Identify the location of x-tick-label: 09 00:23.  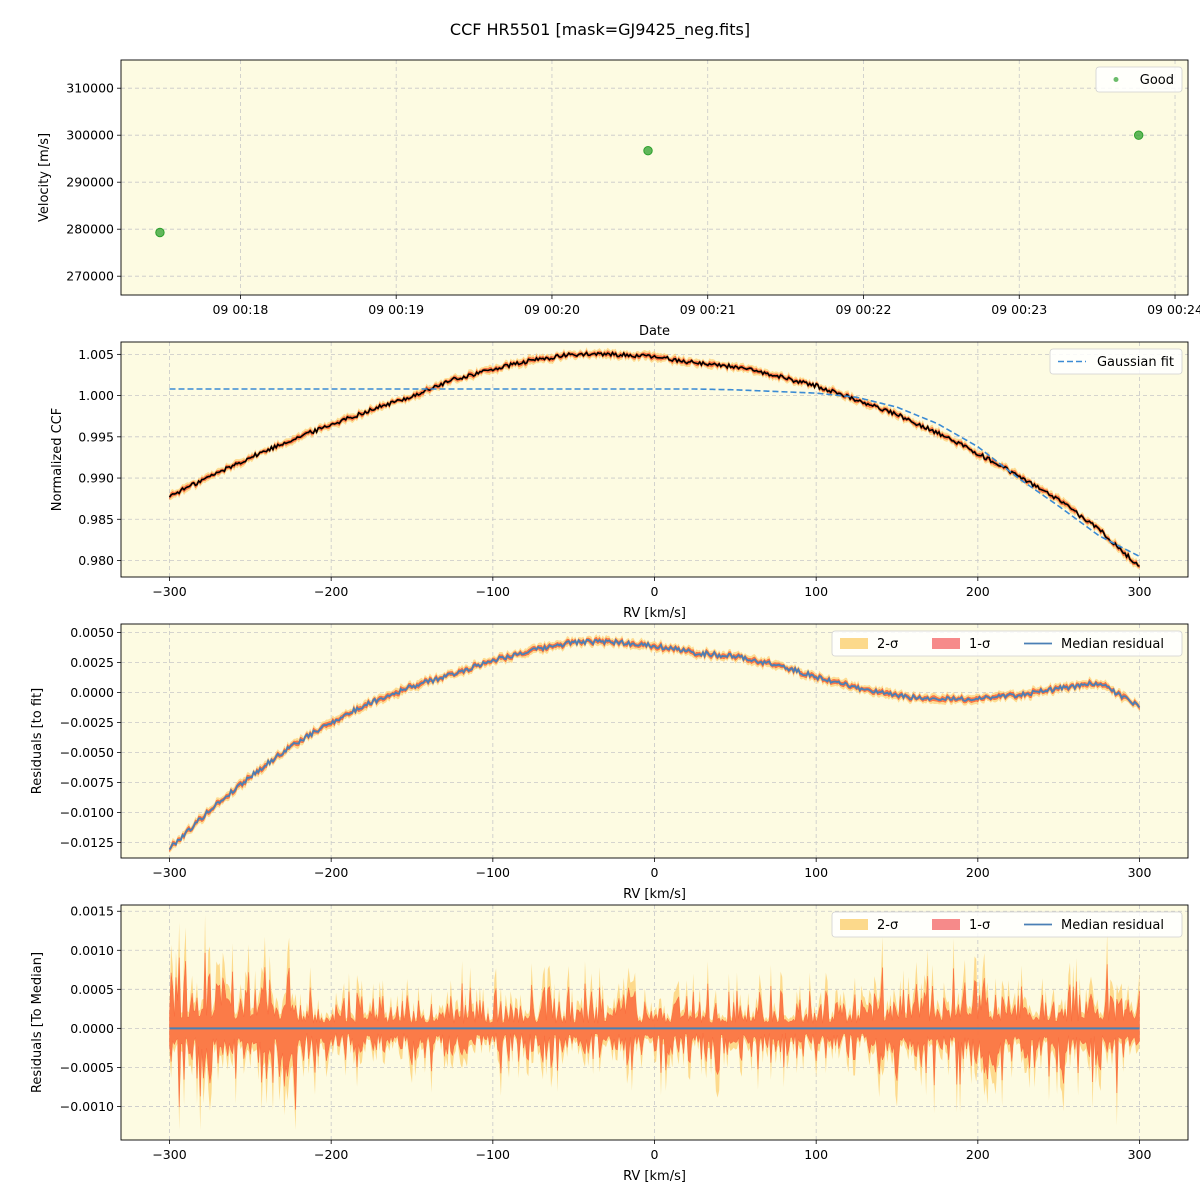
(1019, 309).